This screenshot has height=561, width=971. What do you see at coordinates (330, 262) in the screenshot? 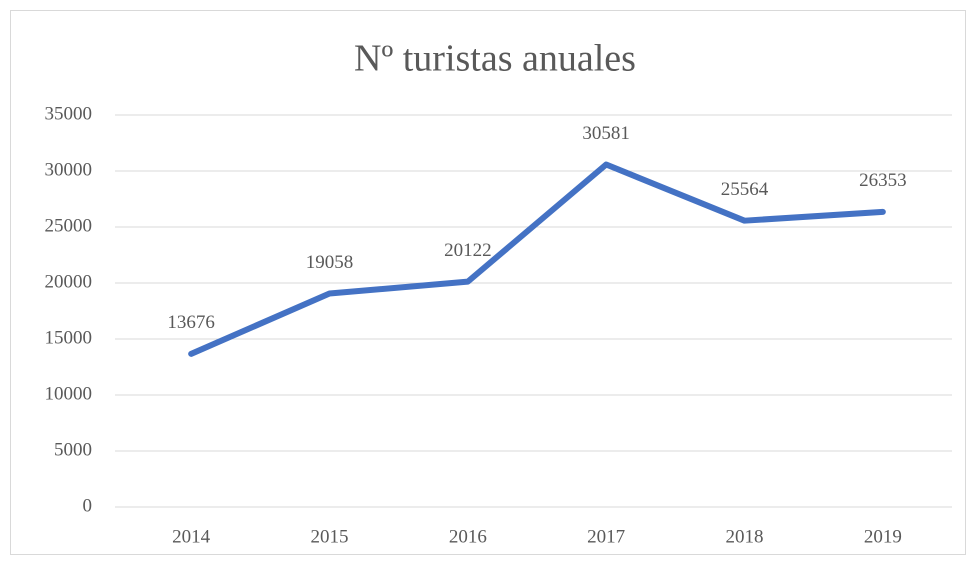
I see `data-label: 19058` at bounding box center [330, 262].